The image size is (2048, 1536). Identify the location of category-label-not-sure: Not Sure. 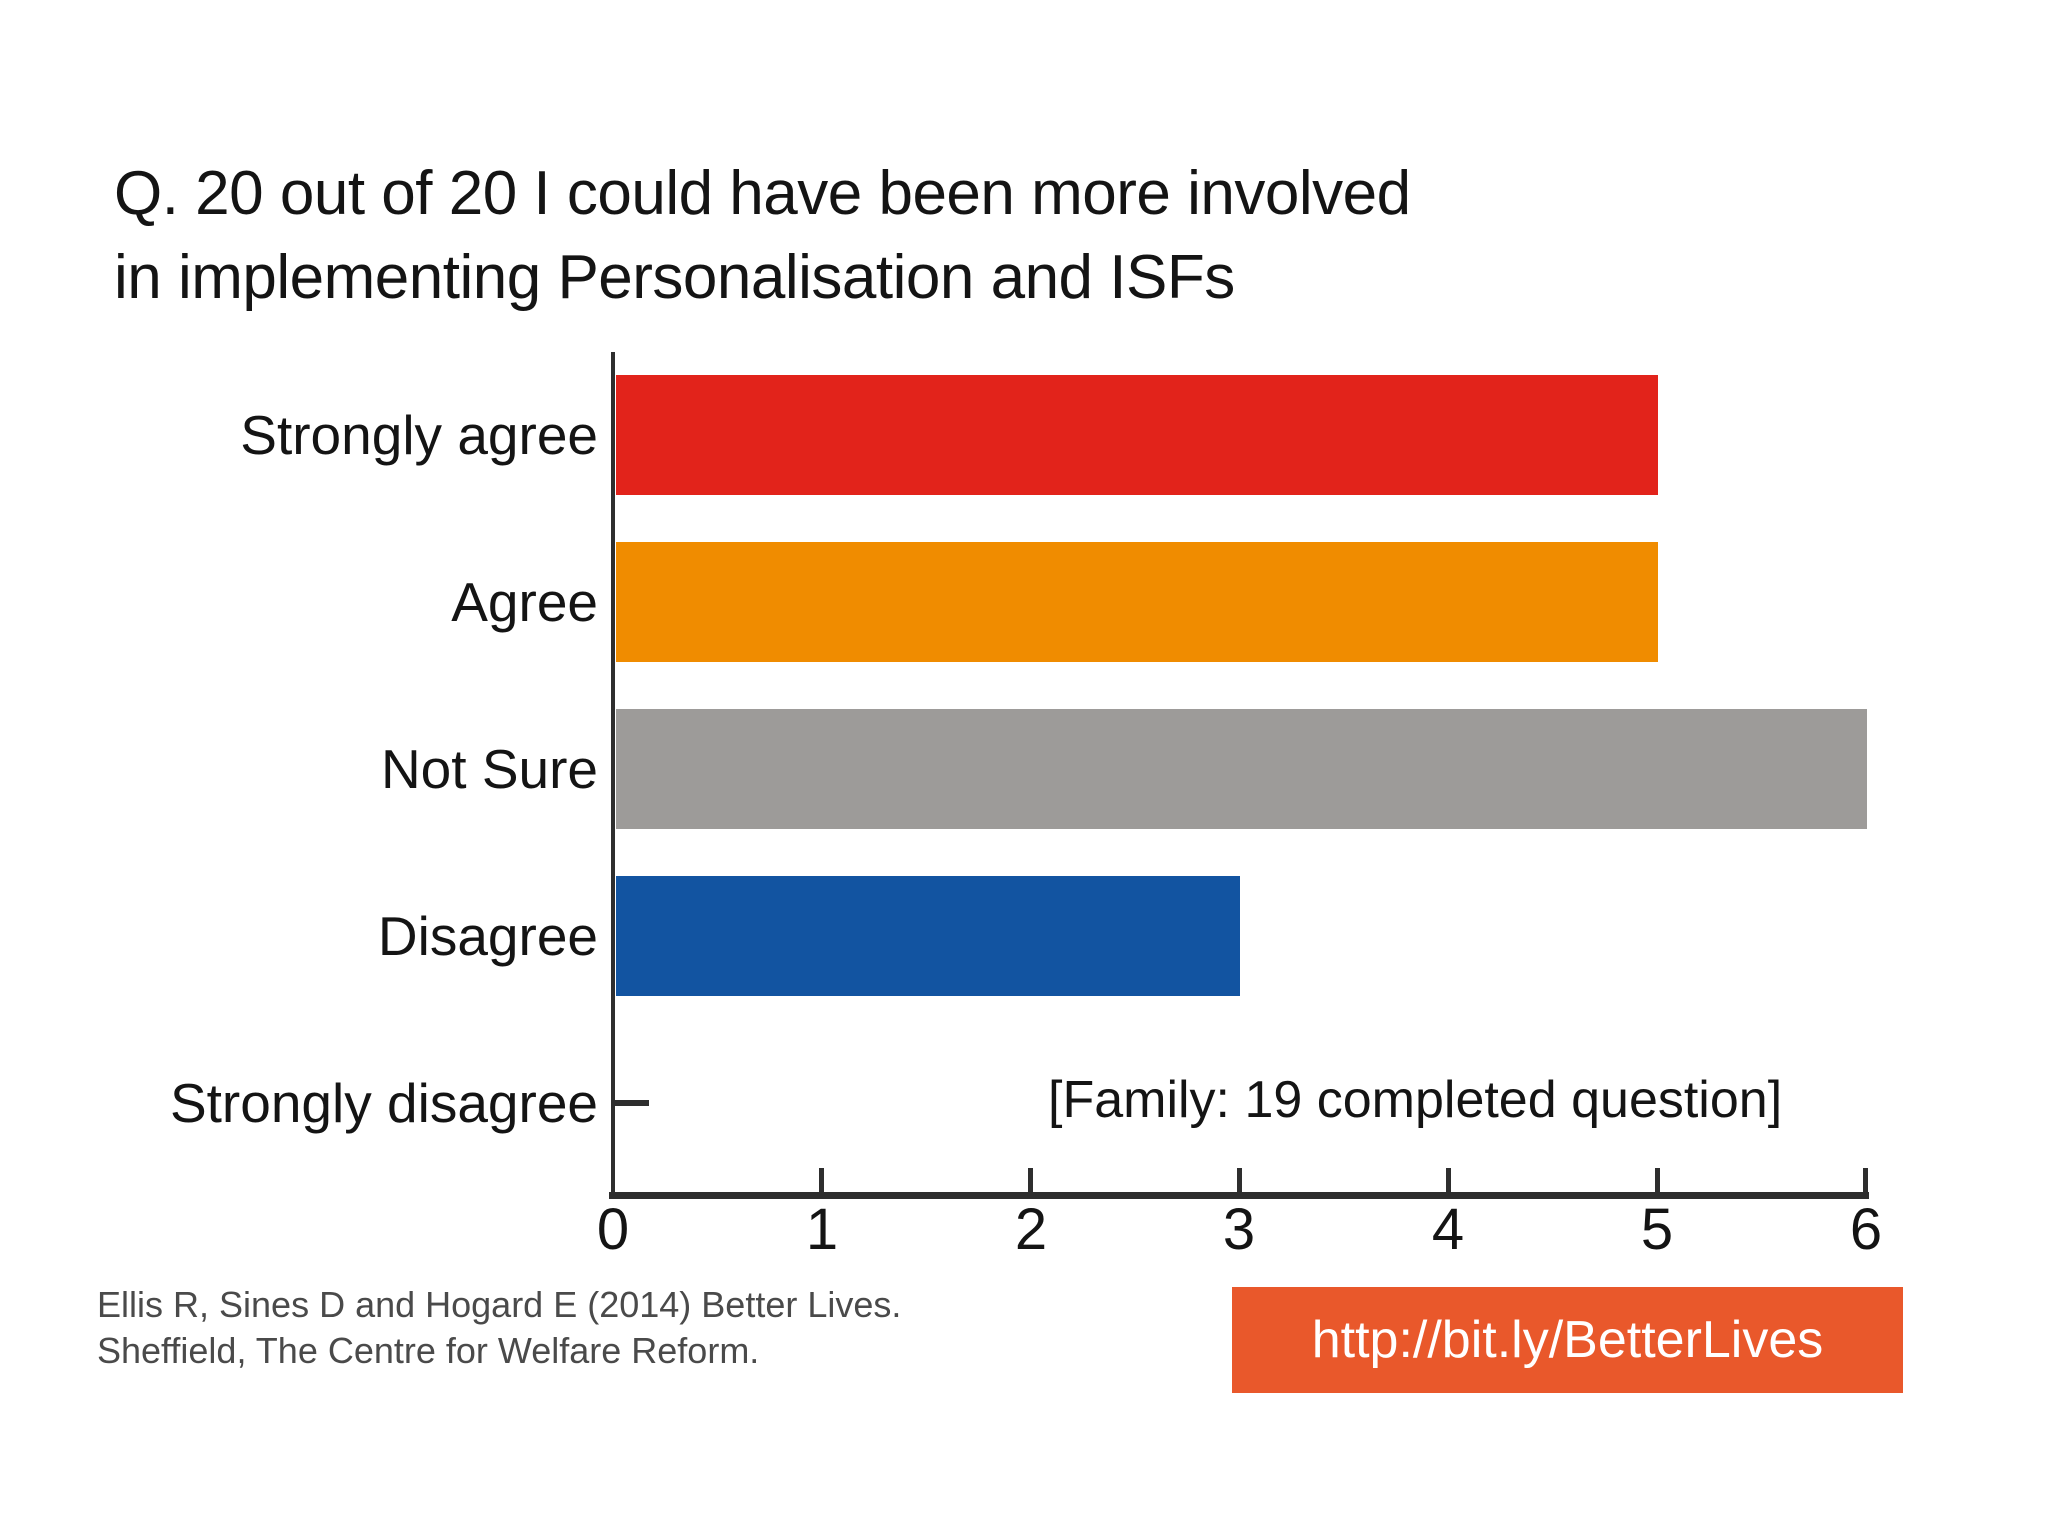
(489, 769).